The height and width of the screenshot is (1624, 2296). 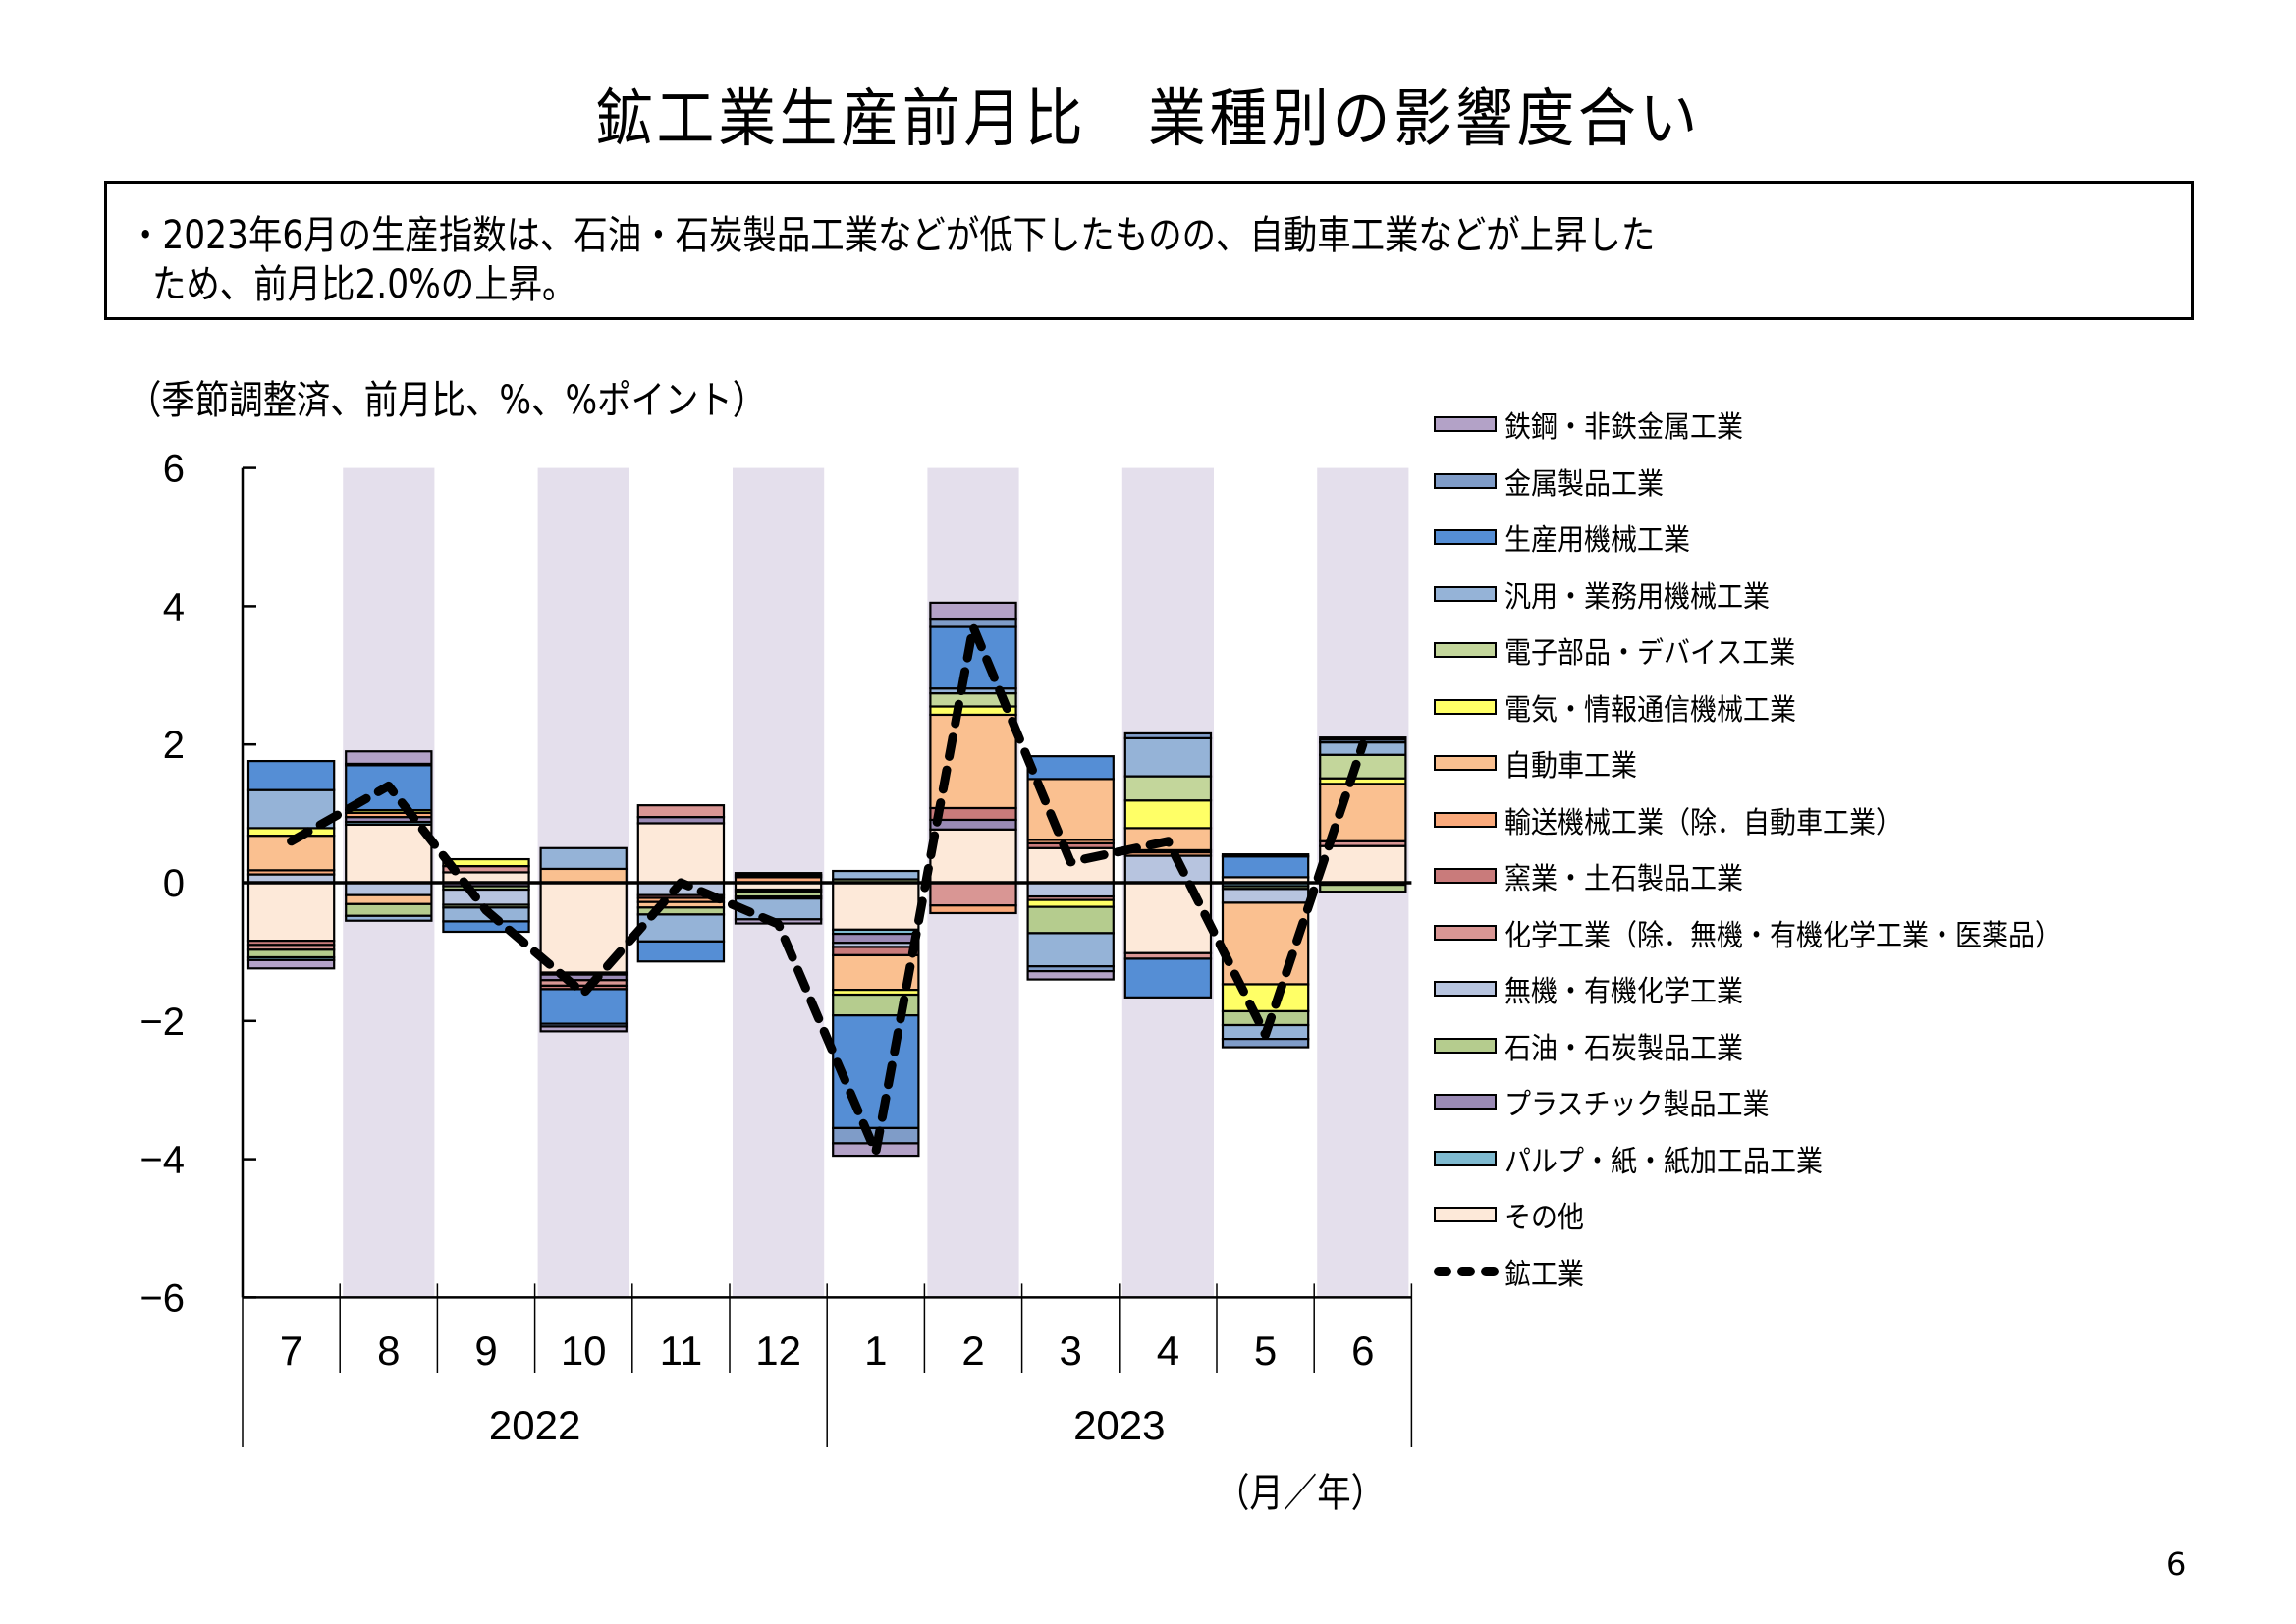 What do you see at coordinates (1148, 119) in the screenshot?
I see `page-title: 鉱工業生産前月比 業種別の影響度合い` at bounding box center [1148, 119].